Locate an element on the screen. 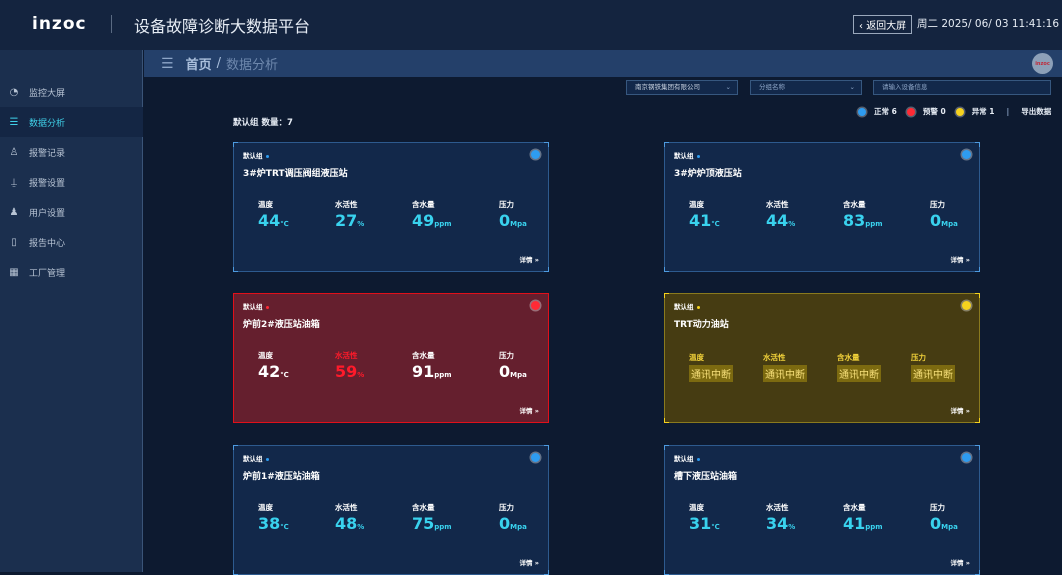 The image size is (1062, 575). status-legend: 正常 6 预警 0 异常 1 | 导出数据 is located at coordinates (954, 111).